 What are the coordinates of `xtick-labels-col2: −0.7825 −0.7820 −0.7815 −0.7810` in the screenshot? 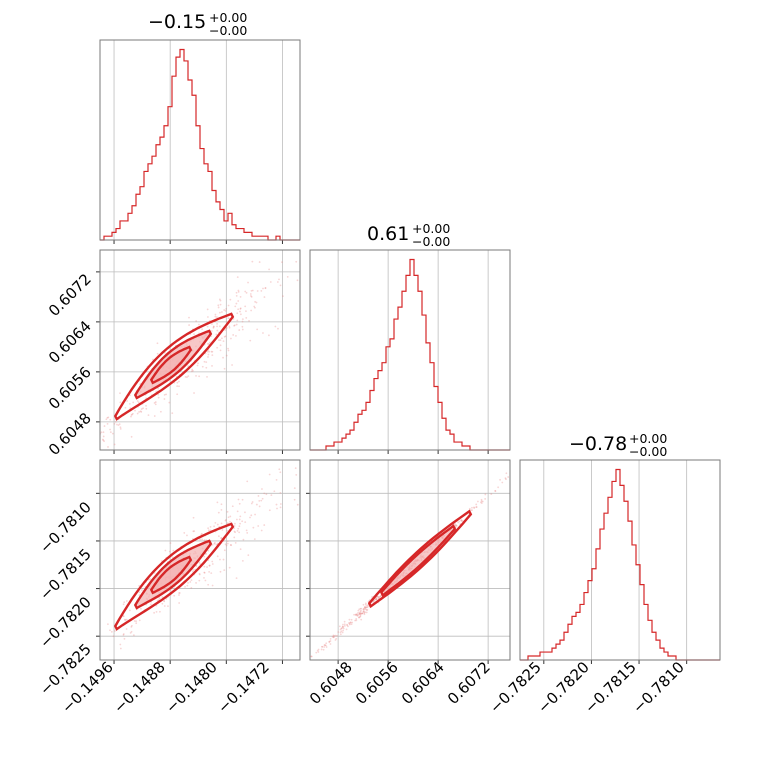 It's located at (587, 687).